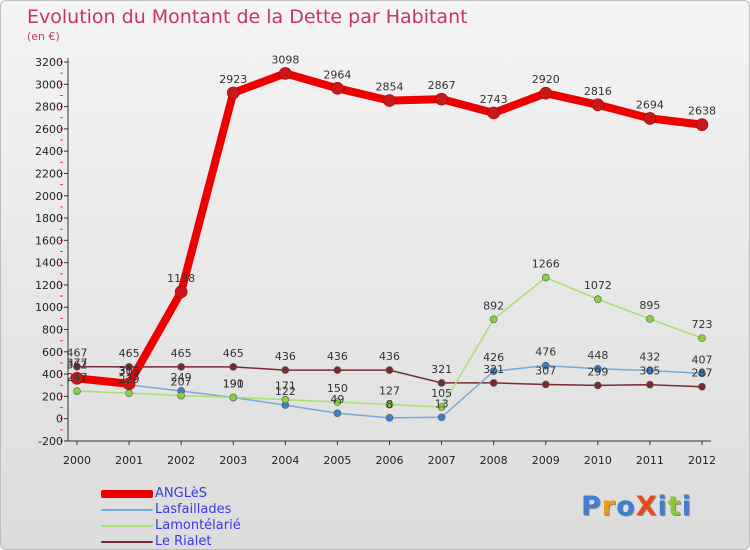 The height and width of the screenshot is (550, 750). What do you see at coordinates (50, 441) in the screenshot?
I see `y-tick-label: -200` at bounding box center [50, 441].